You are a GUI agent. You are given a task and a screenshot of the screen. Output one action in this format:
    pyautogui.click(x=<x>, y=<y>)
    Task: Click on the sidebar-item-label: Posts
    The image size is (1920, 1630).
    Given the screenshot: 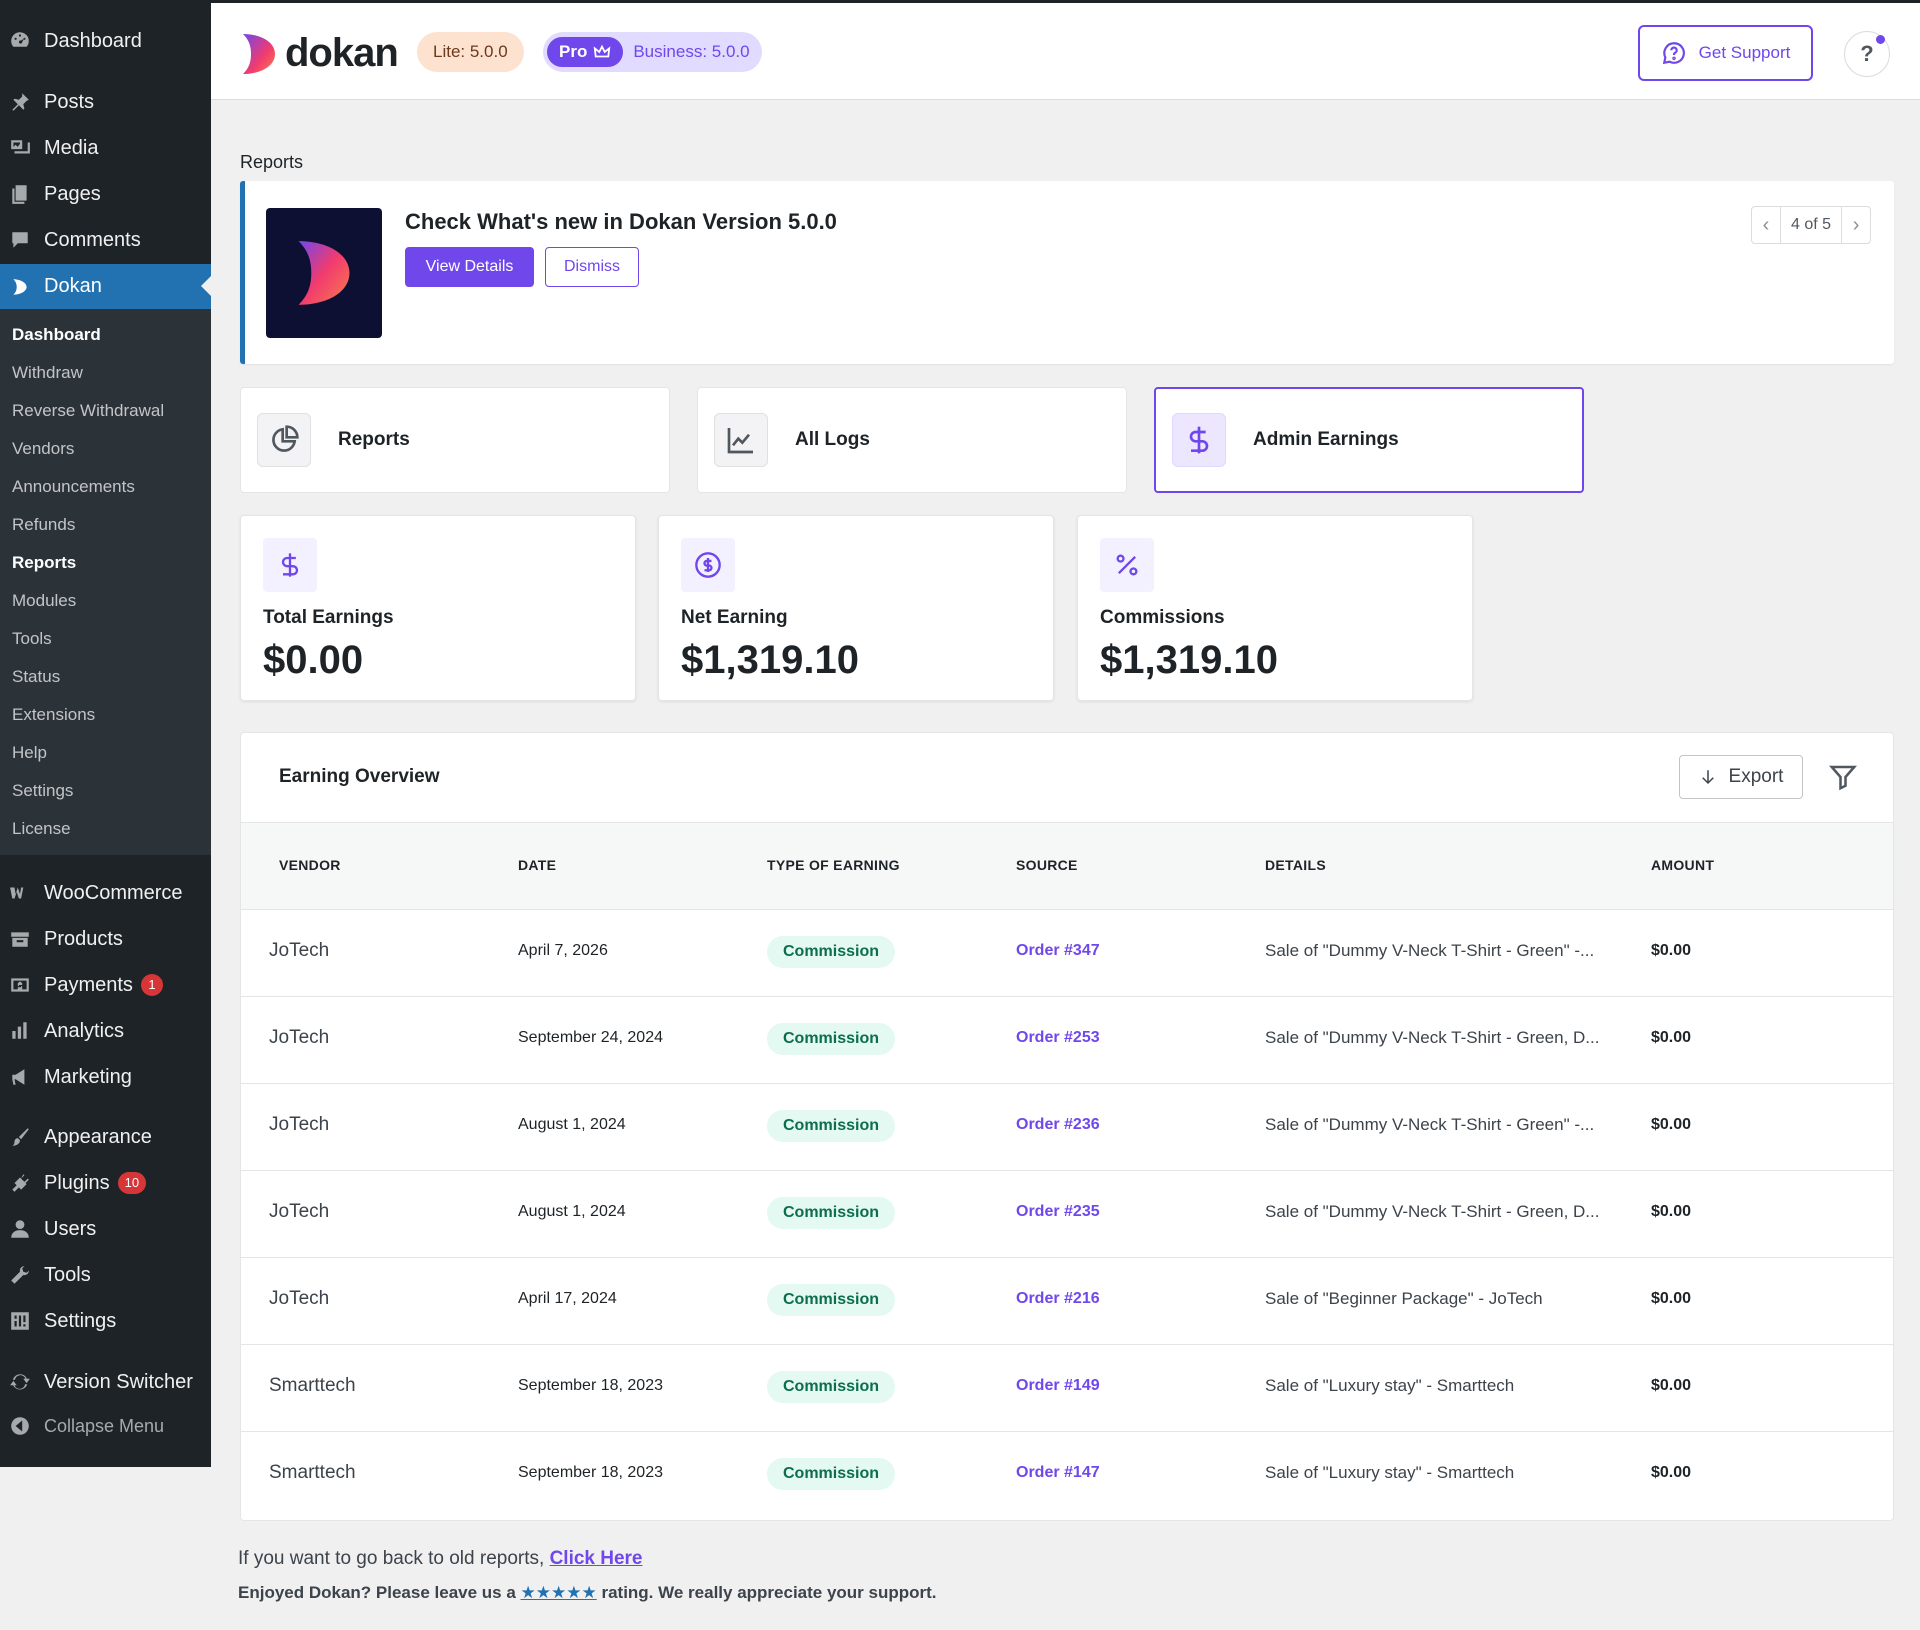 What is the action you would take?
    pyautogui.click(x=69, y=101)
    